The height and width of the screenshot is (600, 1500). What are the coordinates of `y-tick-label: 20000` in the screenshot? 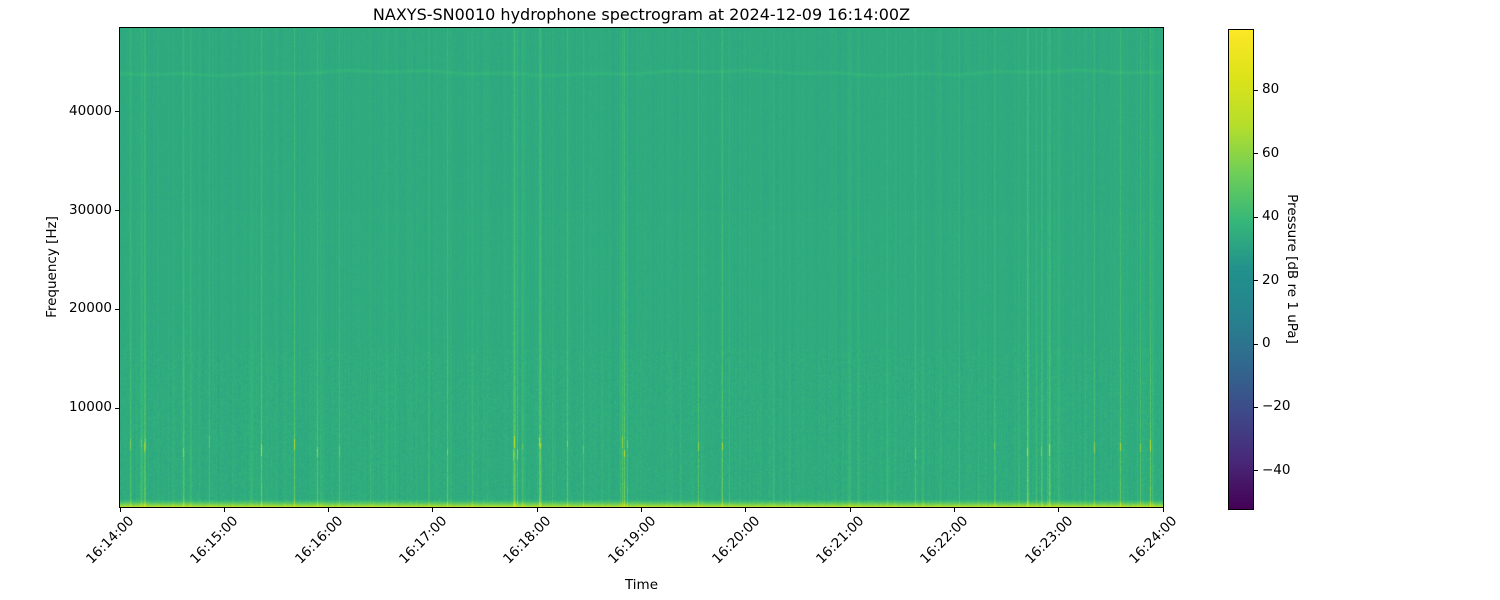 It's located at (90, 308).